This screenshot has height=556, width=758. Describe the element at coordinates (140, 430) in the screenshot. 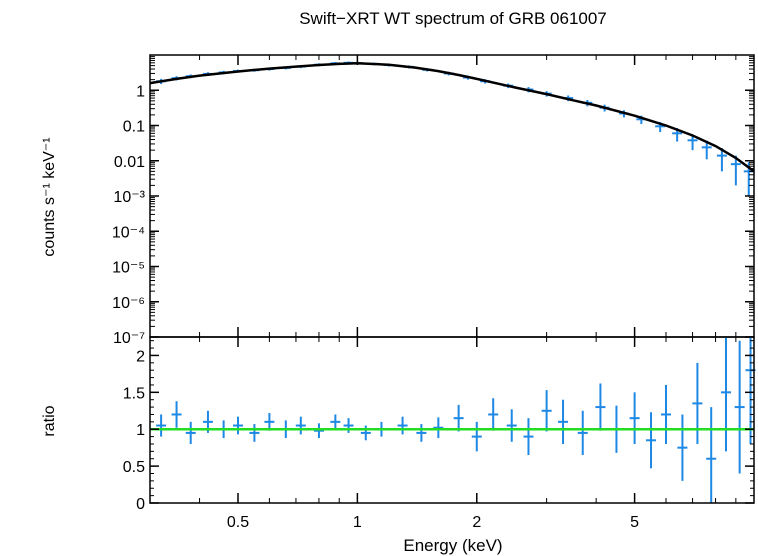

I see `bottom-y-tick-label: 1` at that location.